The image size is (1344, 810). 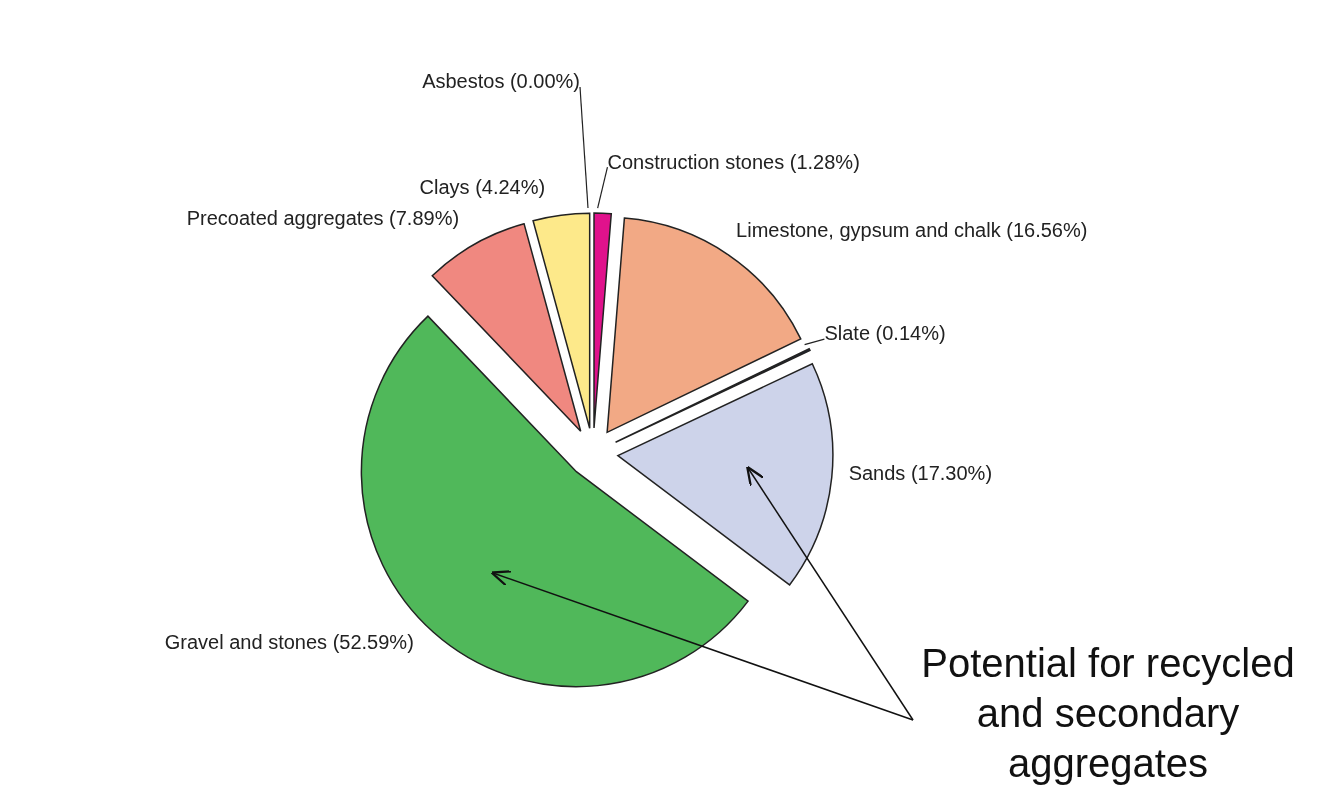 What do you see at coordinates (733, 161) in the screenshot?
I see `slice-label: Construction stones (1.28%)` at bounding box center [733, 161].